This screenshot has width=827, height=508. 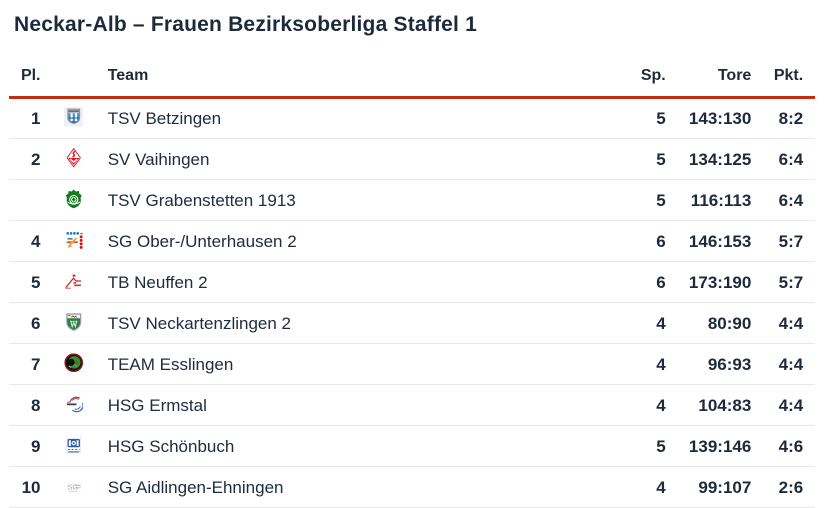 What do you see at coordinates (72, 486) in the screenshot?
I see `svg-text: SG` at bounding box center [72, 486].